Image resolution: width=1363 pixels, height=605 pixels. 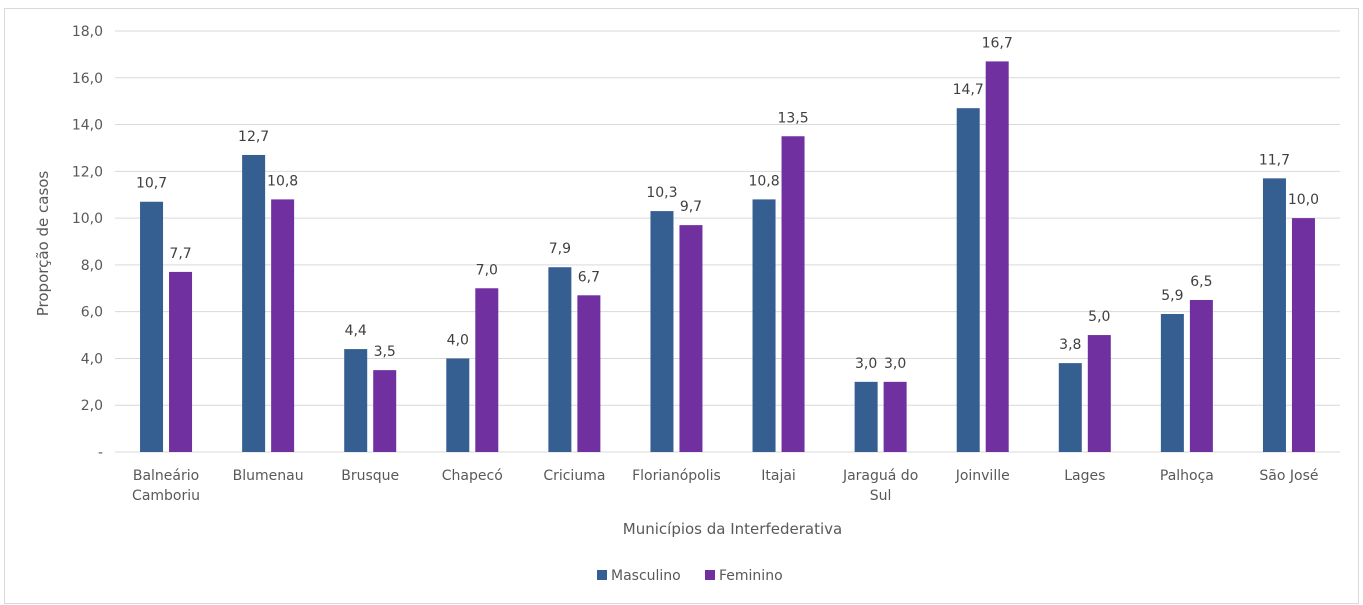 What do you see at coordinates (87, 242) in the screenshot?
I see `y-axis-ticks: - 2,0 4,0 6,0 8,0 10,0 12,0 14,0 16,0 18,0` at bounding box center [87, 242].